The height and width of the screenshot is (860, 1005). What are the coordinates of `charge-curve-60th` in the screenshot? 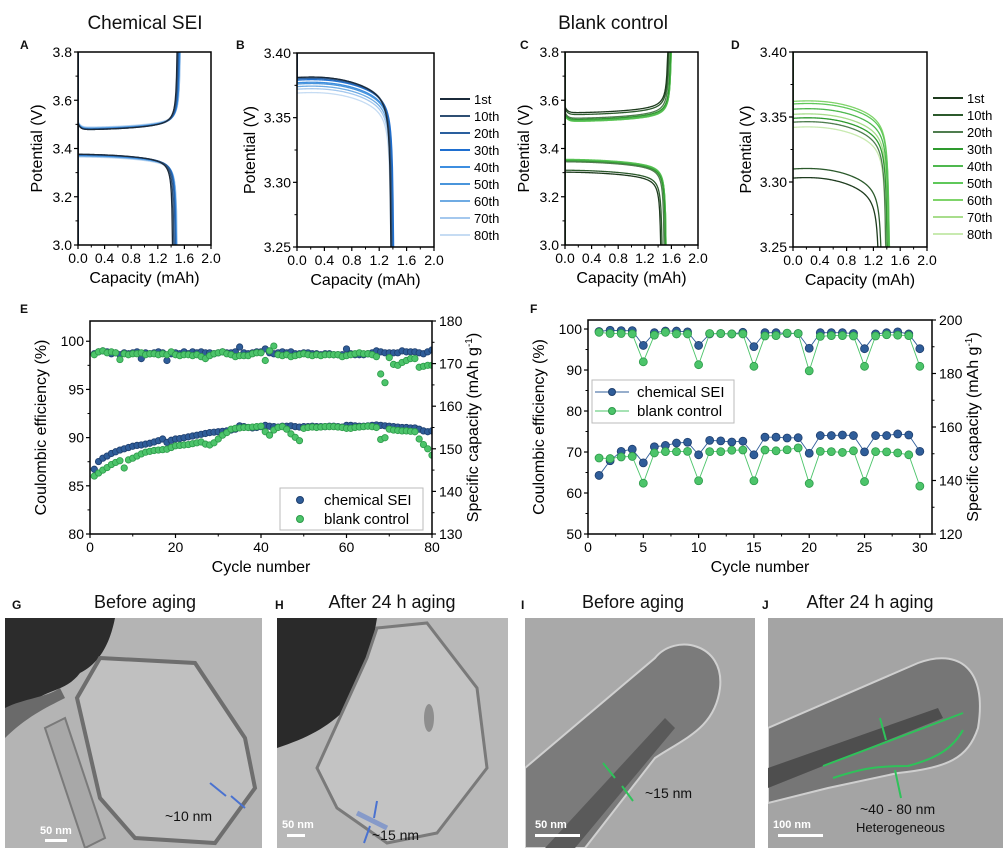 It's located at (129, 148).